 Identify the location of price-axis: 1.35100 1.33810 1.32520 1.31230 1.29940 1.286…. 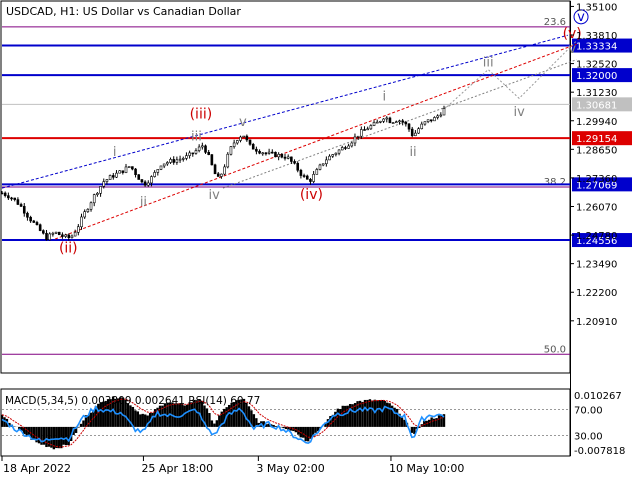
(593, 165).